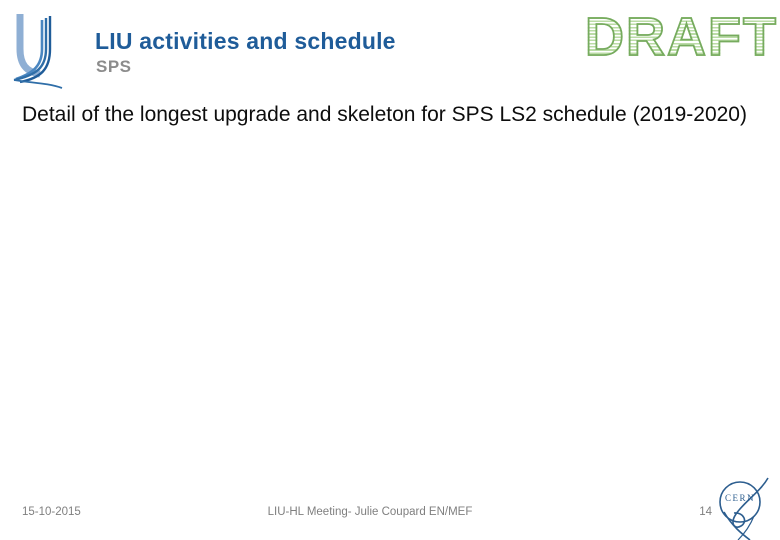  What do you see at coordinates (681, 37) in the screenshot?
I see `draft-watermark: DRAFT` at bounding box center [681, 37].